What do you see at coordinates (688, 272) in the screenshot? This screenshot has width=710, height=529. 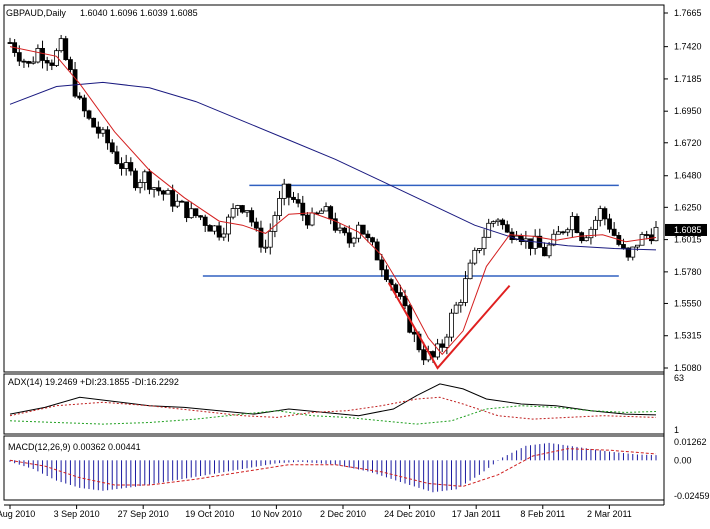 I see `price-axis-tick-label: 1.5780` at bounding box center [688, 272].